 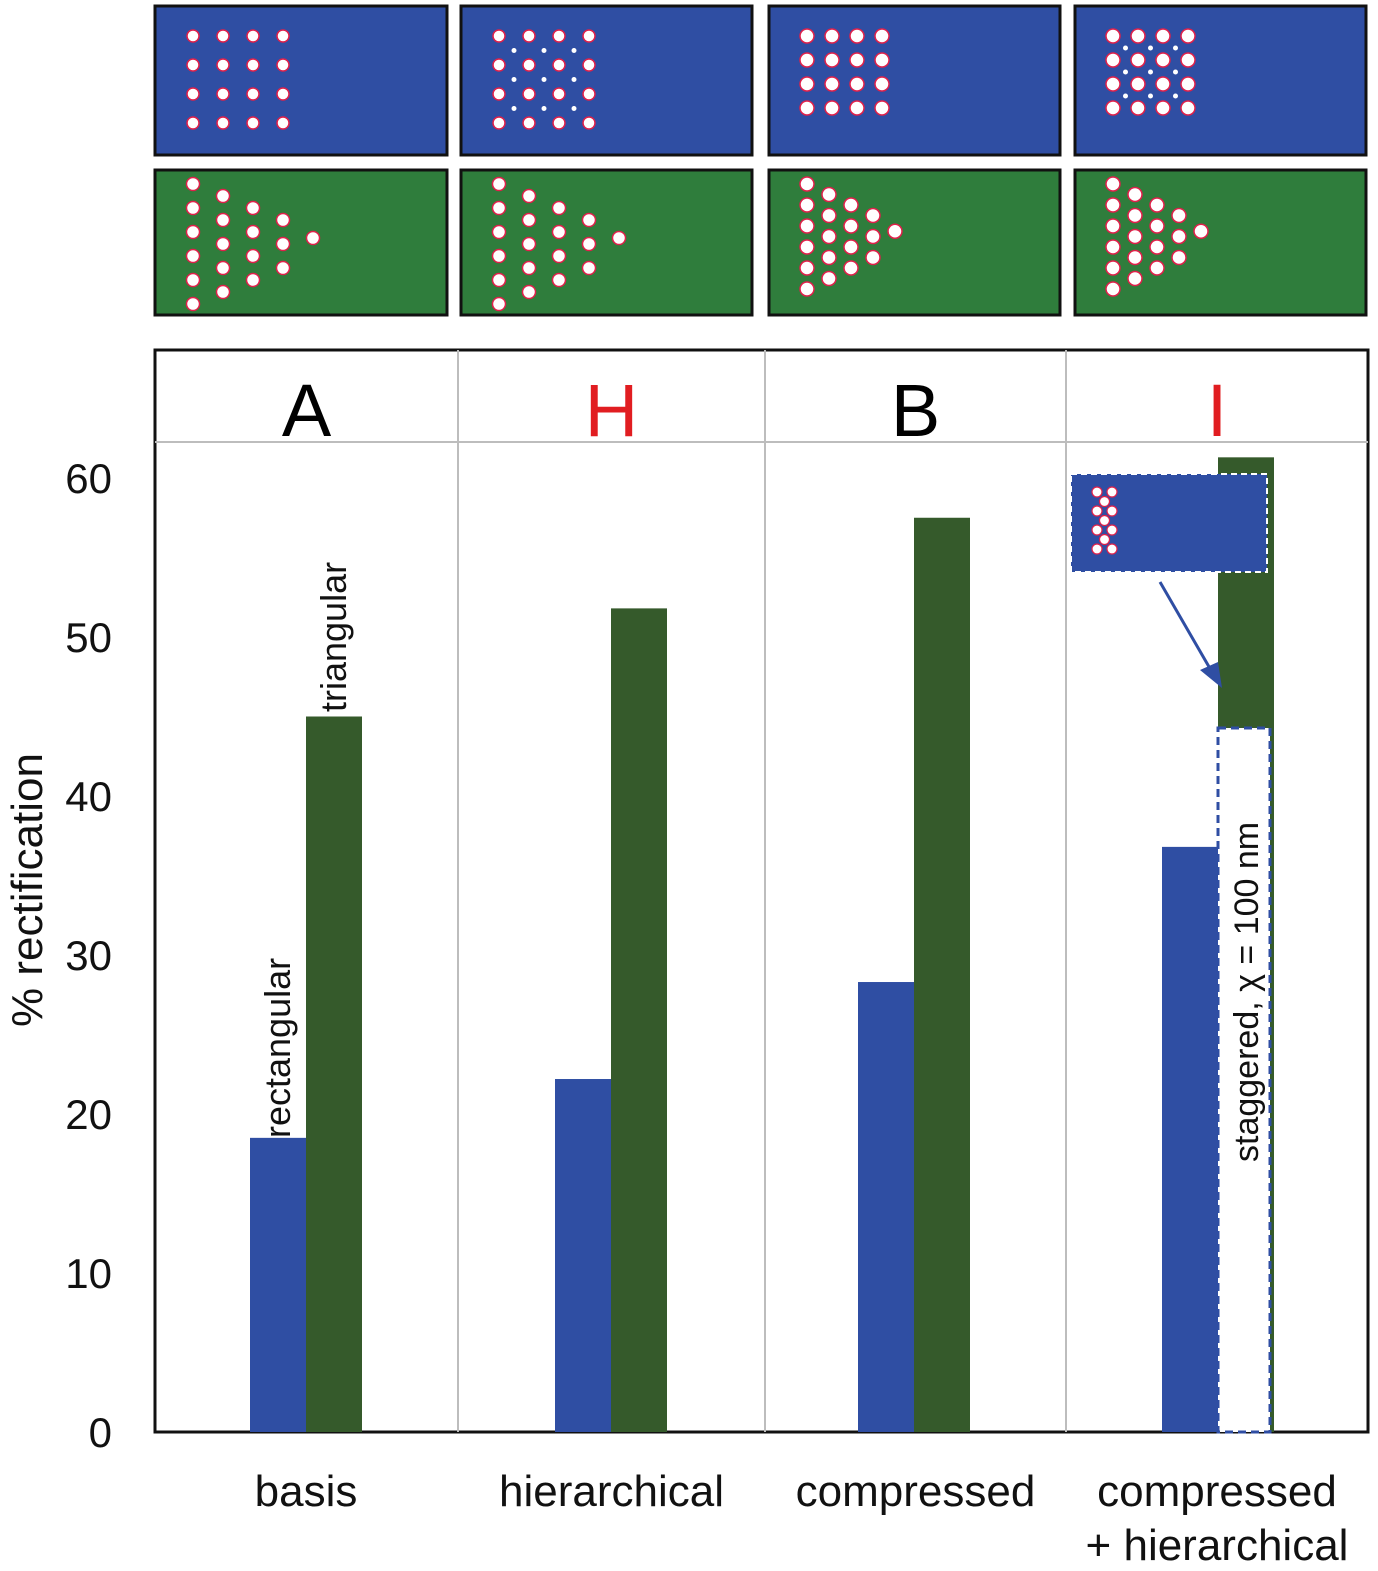 I want to click on header-letter-H: H, so click(x=611, y=410).